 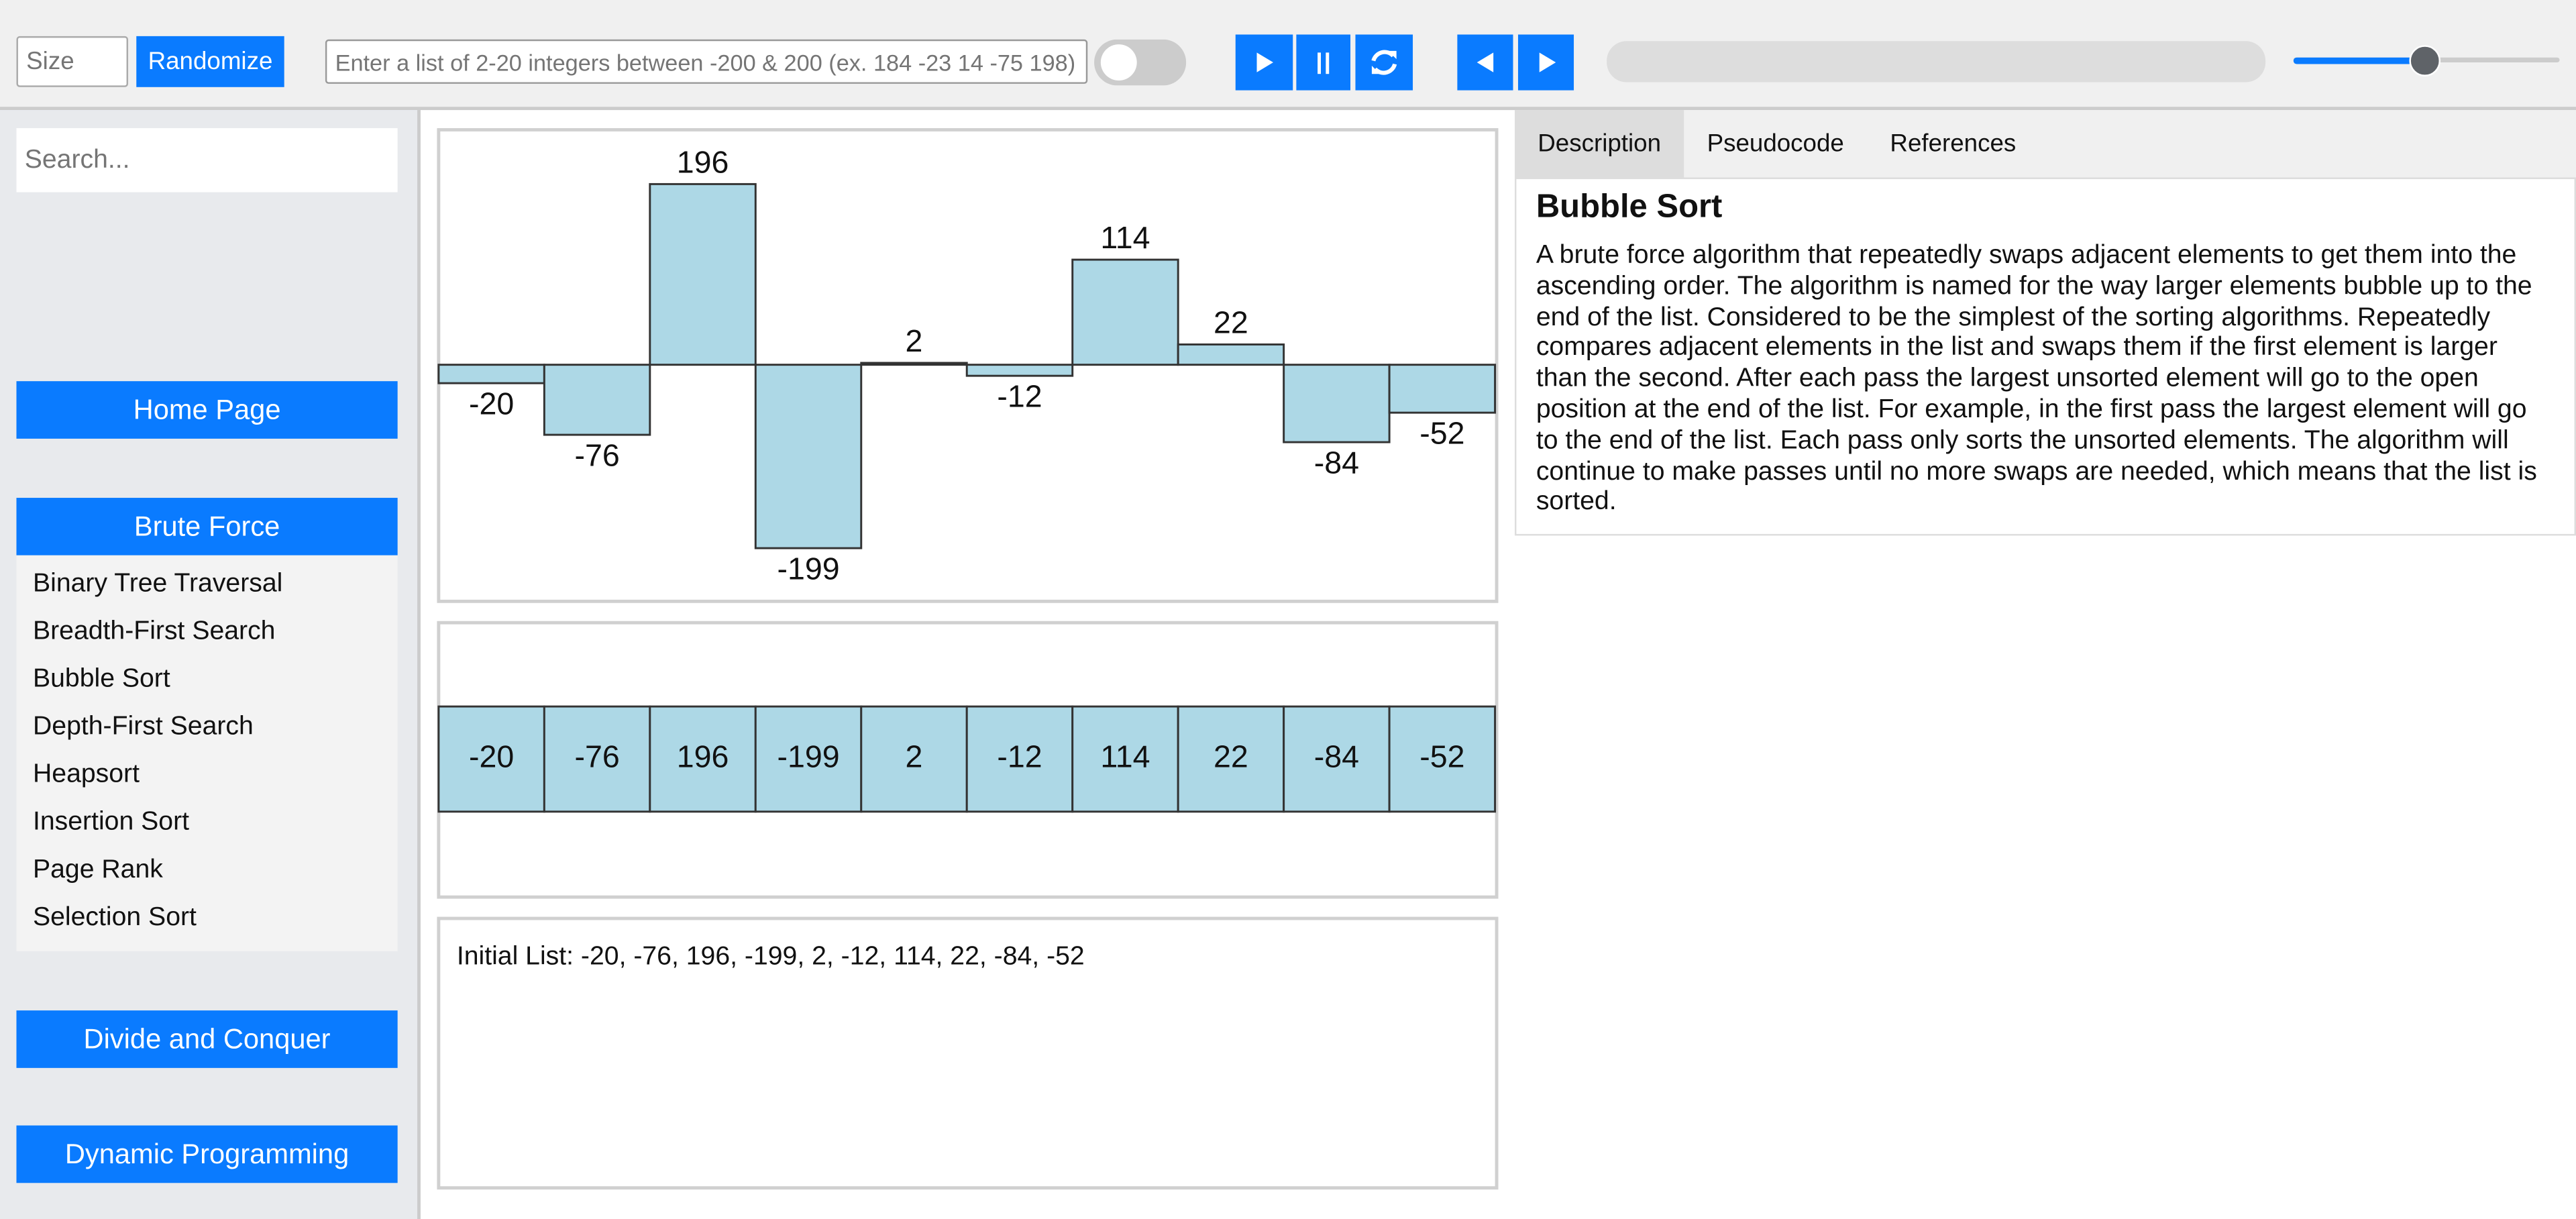 What do you see at coordinates (72, 61) in the screenshot?
I see `size-input` at bounding box center [72, 61].